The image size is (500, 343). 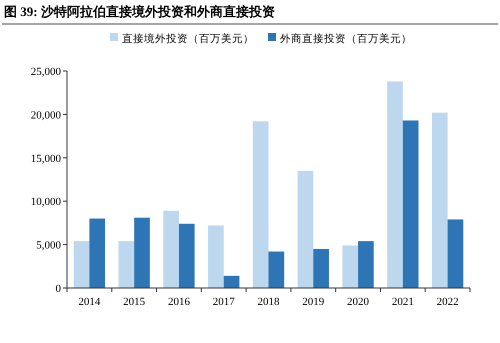 What do you see at coordinates (269, 302) in the screenshot?
I see `x-tick-label: 2018` at bounding box center [269, 302].